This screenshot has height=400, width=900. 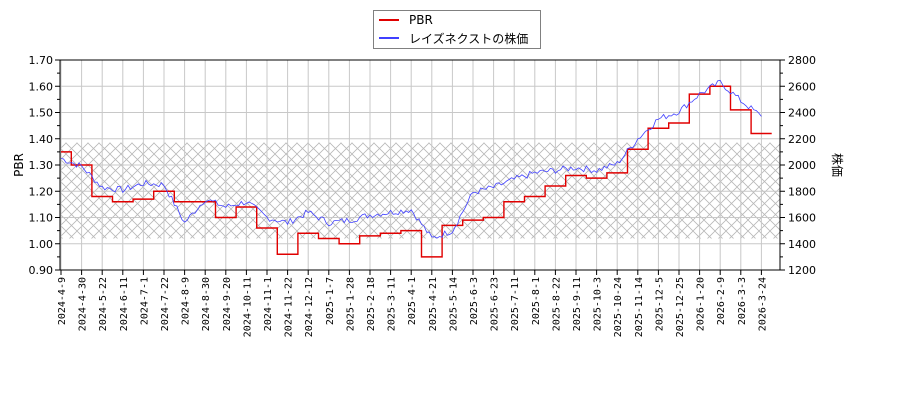 What do you see at coordinates (389, 20) in the screenshot?
I see `legend-swatch-pbr` at bounding box center [389, 20].